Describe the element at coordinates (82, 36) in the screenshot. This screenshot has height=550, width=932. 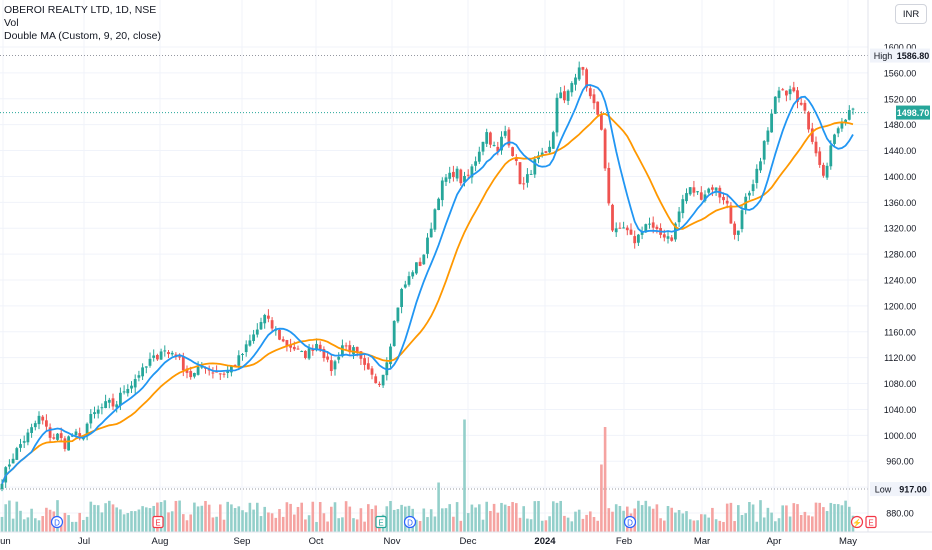
I see `indicator-legend: Double MA (Custom, 9, 20, close)` at that location.